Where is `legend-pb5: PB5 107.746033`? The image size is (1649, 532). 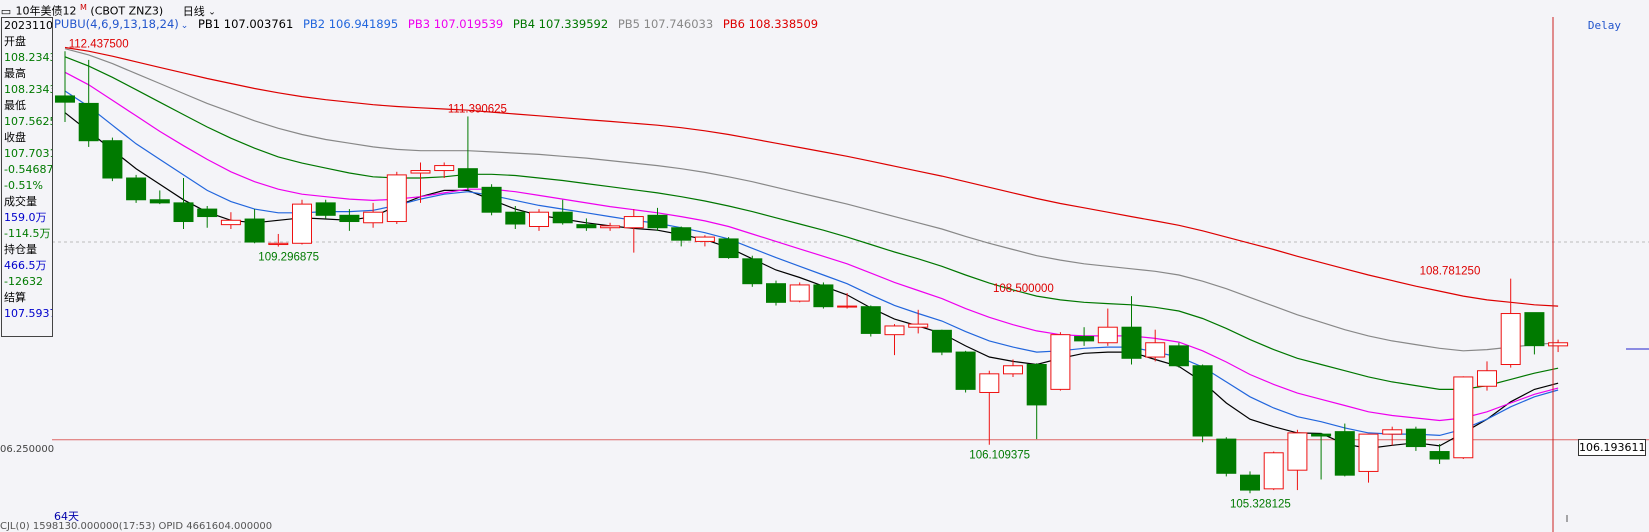
legend-pb5: PB5 107.746033 is located at coordinates (665, 24).